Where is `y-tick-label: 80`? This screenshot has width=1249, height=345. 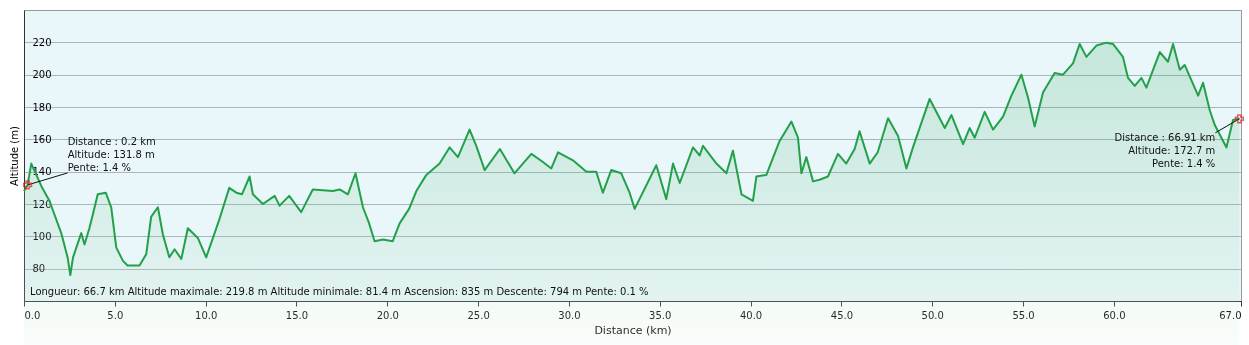 y-tick-label: 80 is located at coordinates (39, 269).